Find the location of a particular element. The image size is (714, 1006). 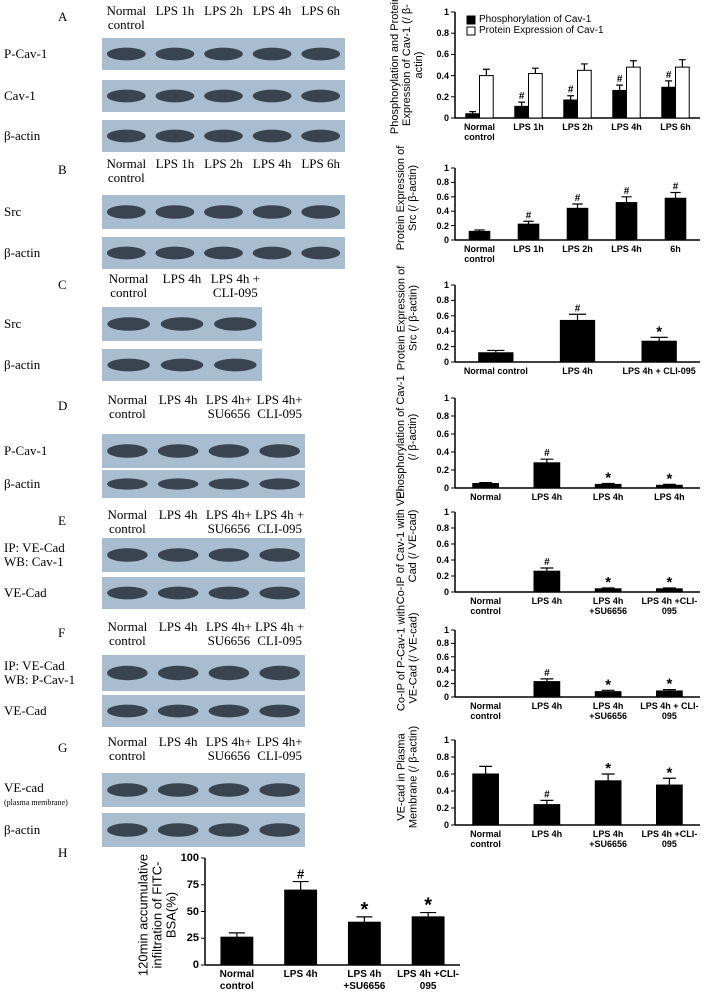

panel-letter: F is located at coordinates (62, 632).